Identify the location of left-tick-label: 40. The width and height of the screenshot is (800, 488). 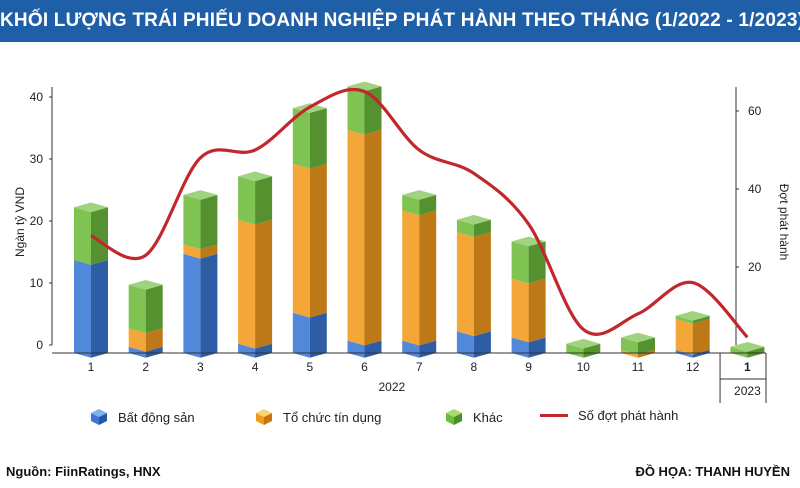
(37, 97).